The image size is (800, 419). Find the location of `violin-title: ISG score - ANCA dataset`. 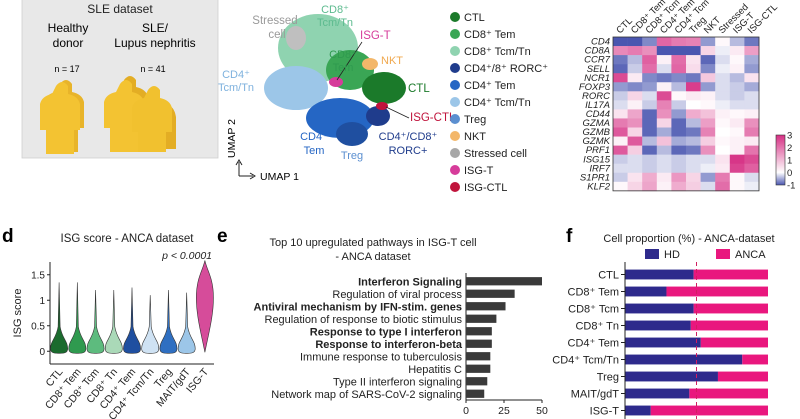

violin-title: ISG score - ANCA dataset is located at coordinates (128, 239).